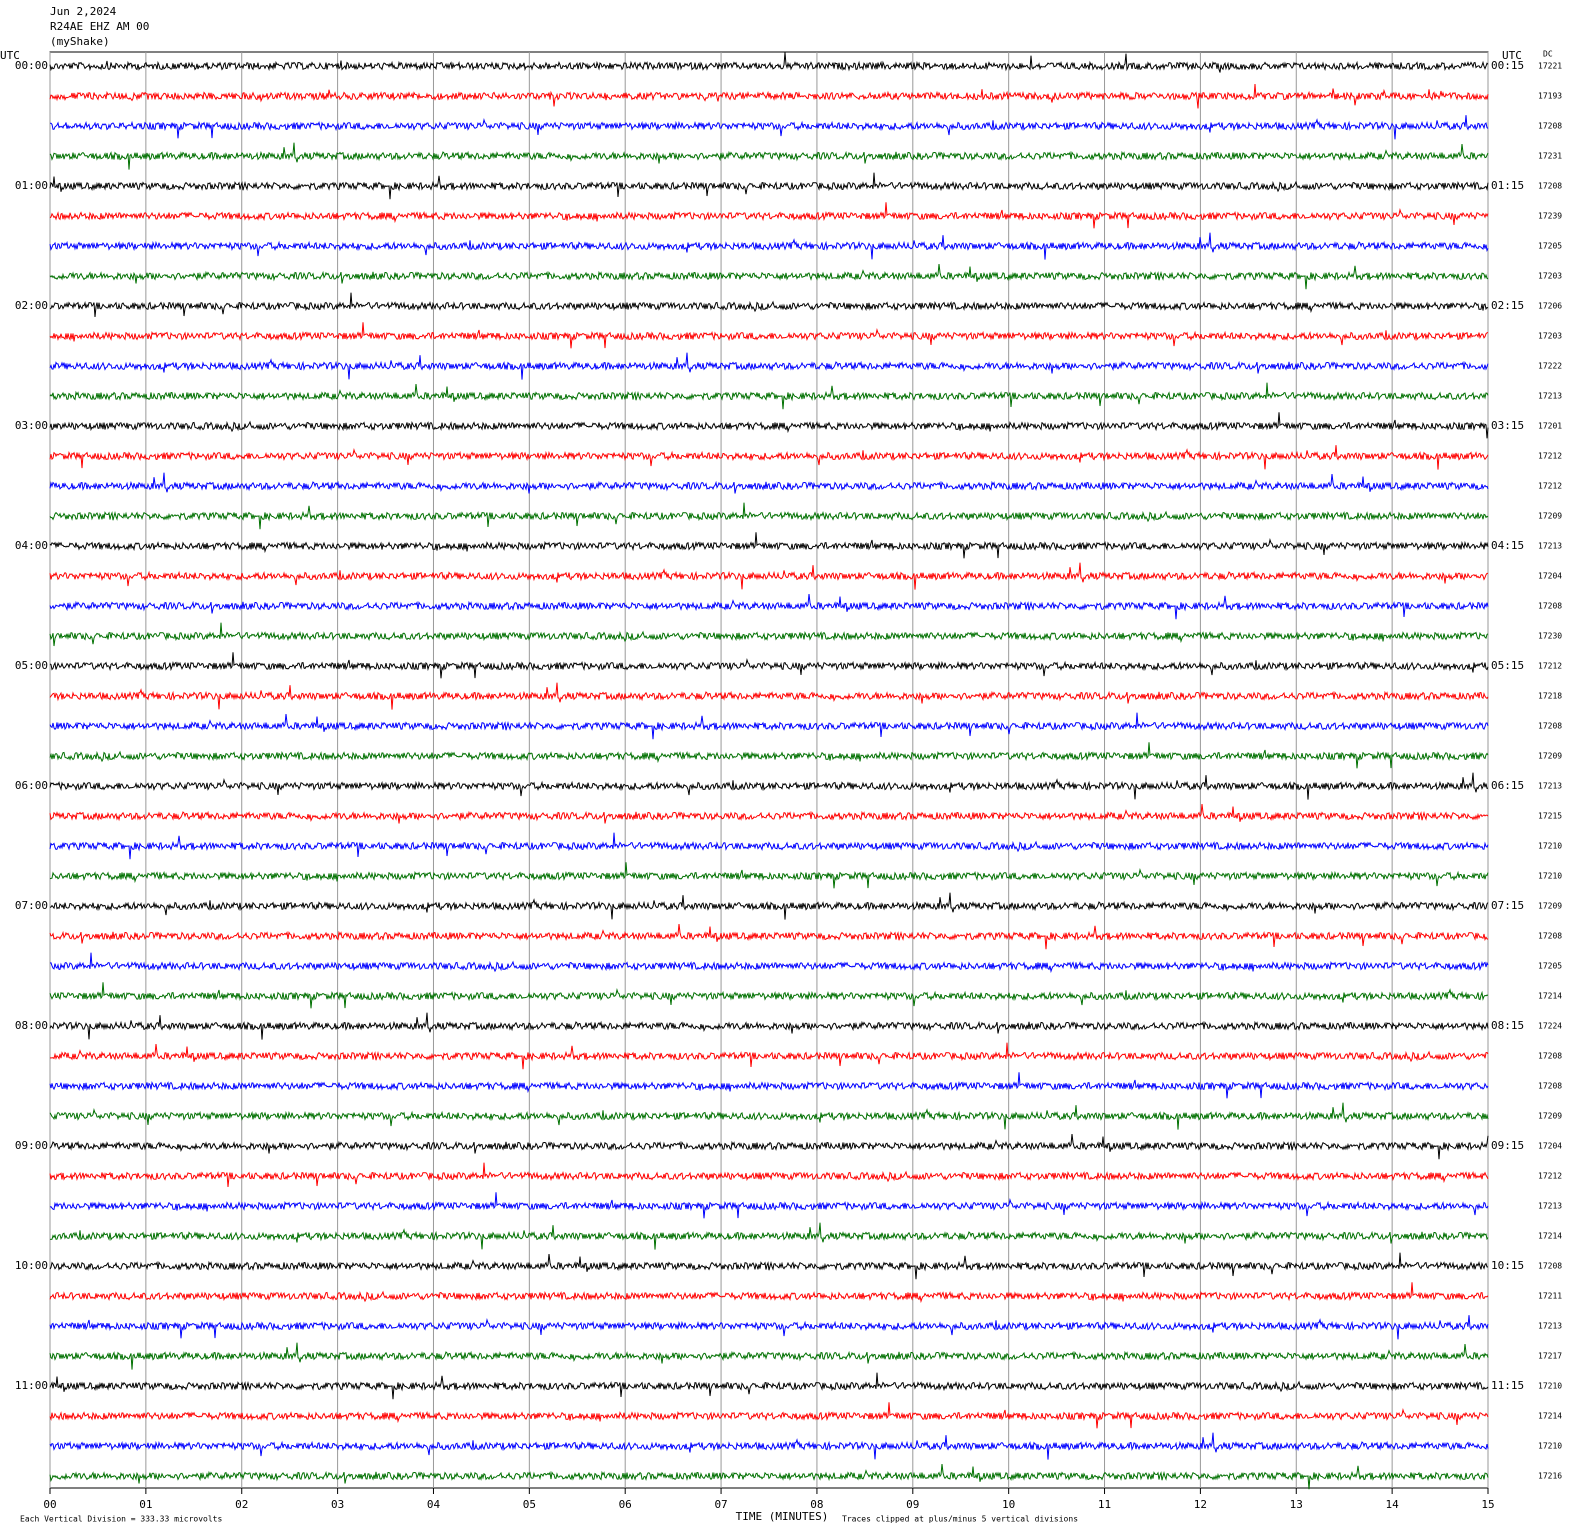 Image resolution: width=1570 pixels, height=1534 pixels. What do you see at coordinates (31, 1145) in the screenshot?
I see `left-time-label: 09:00` at bounding box center [31, 1145].